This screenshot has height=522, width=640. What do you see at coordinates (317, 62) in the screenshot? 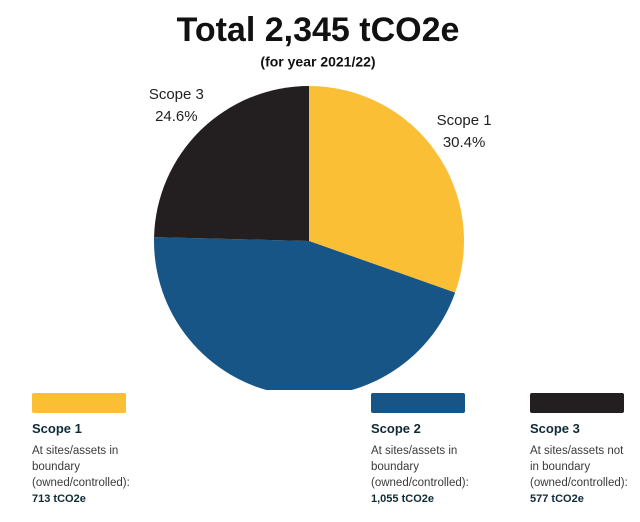
I see `chart-subtitle: (for year 2021/22)` at bounding box center [317, 62].